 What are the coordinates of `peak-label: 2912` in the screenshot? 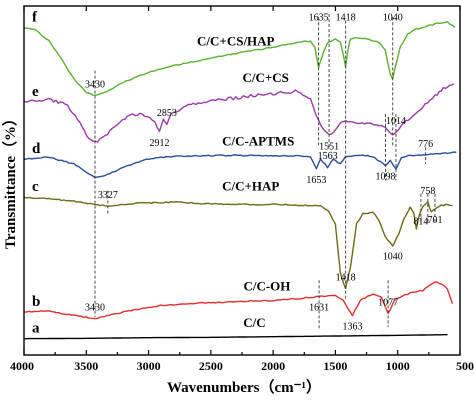 It's located at (160, 143).